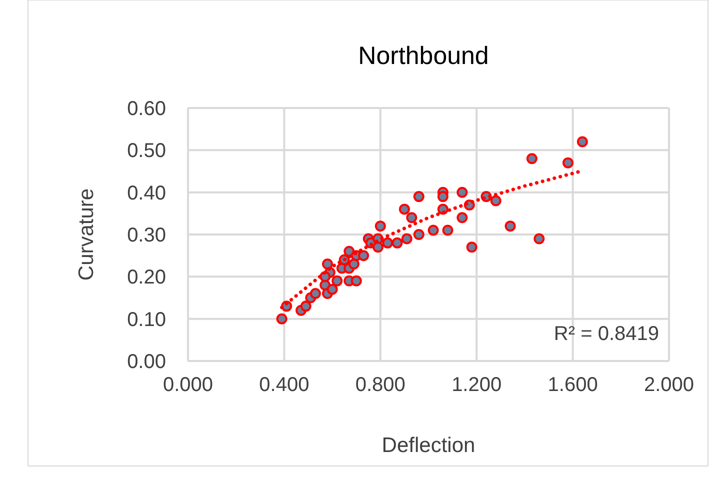  I want to click on x-tick-label: 0.000, so click(188, 385).